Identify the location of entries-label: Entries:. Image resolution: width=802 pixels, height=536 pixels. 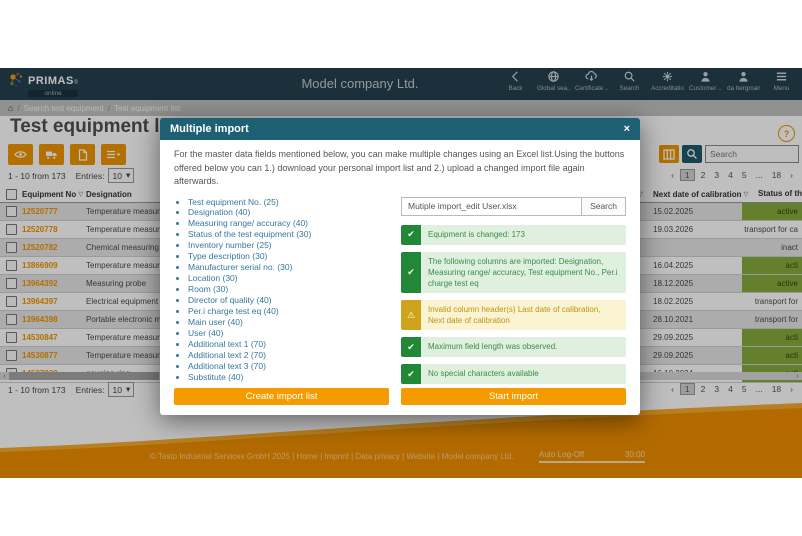
(90, 389).